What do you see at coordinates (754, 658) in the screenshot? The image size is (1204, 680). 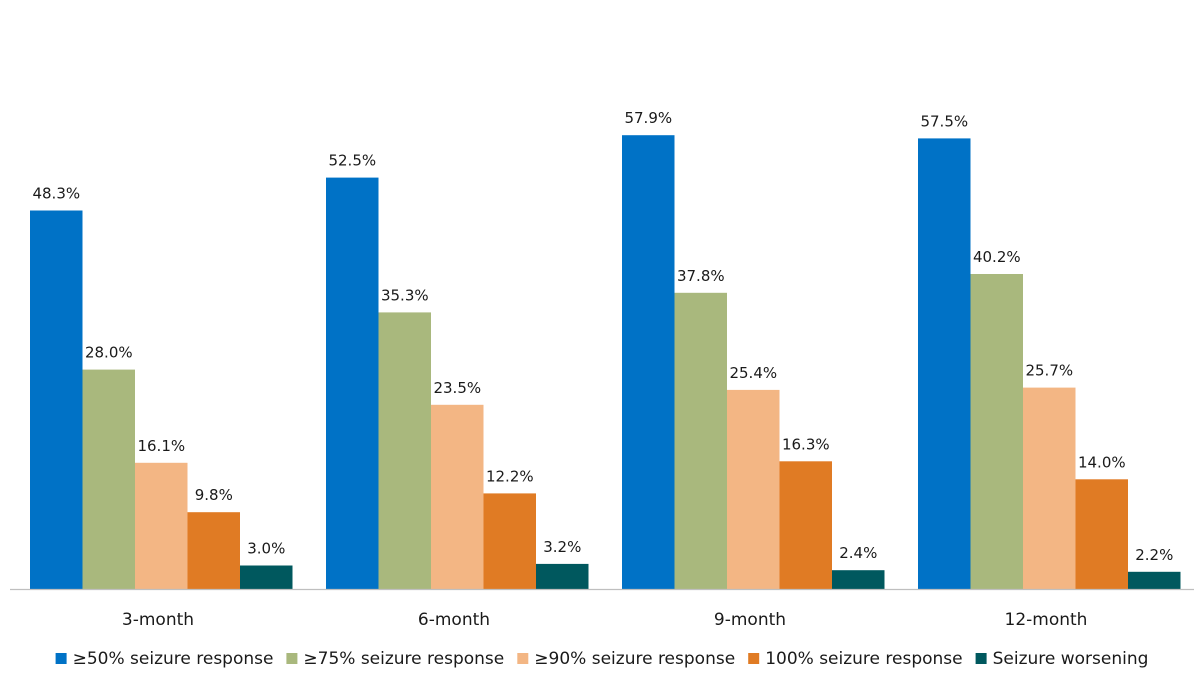 I see `legend-swatch-100pct-seizure-response` at bounding box center [754, 658].